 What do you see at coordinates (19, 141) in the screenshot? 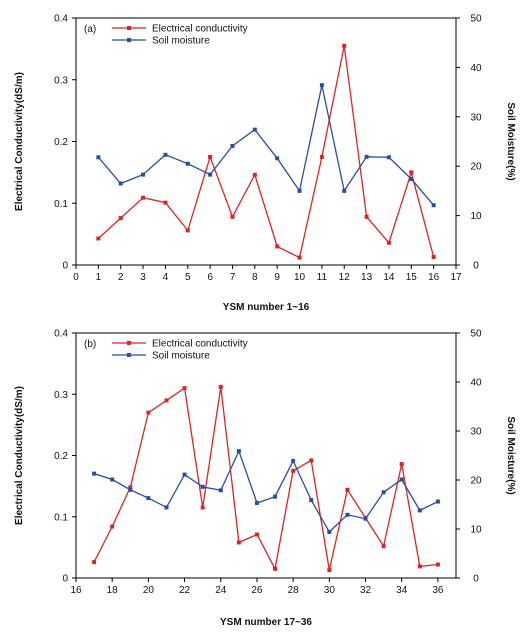
I see `y-left-axis-title: Electrical Conductivity(dS/m)` at bounding box center [19, 141].